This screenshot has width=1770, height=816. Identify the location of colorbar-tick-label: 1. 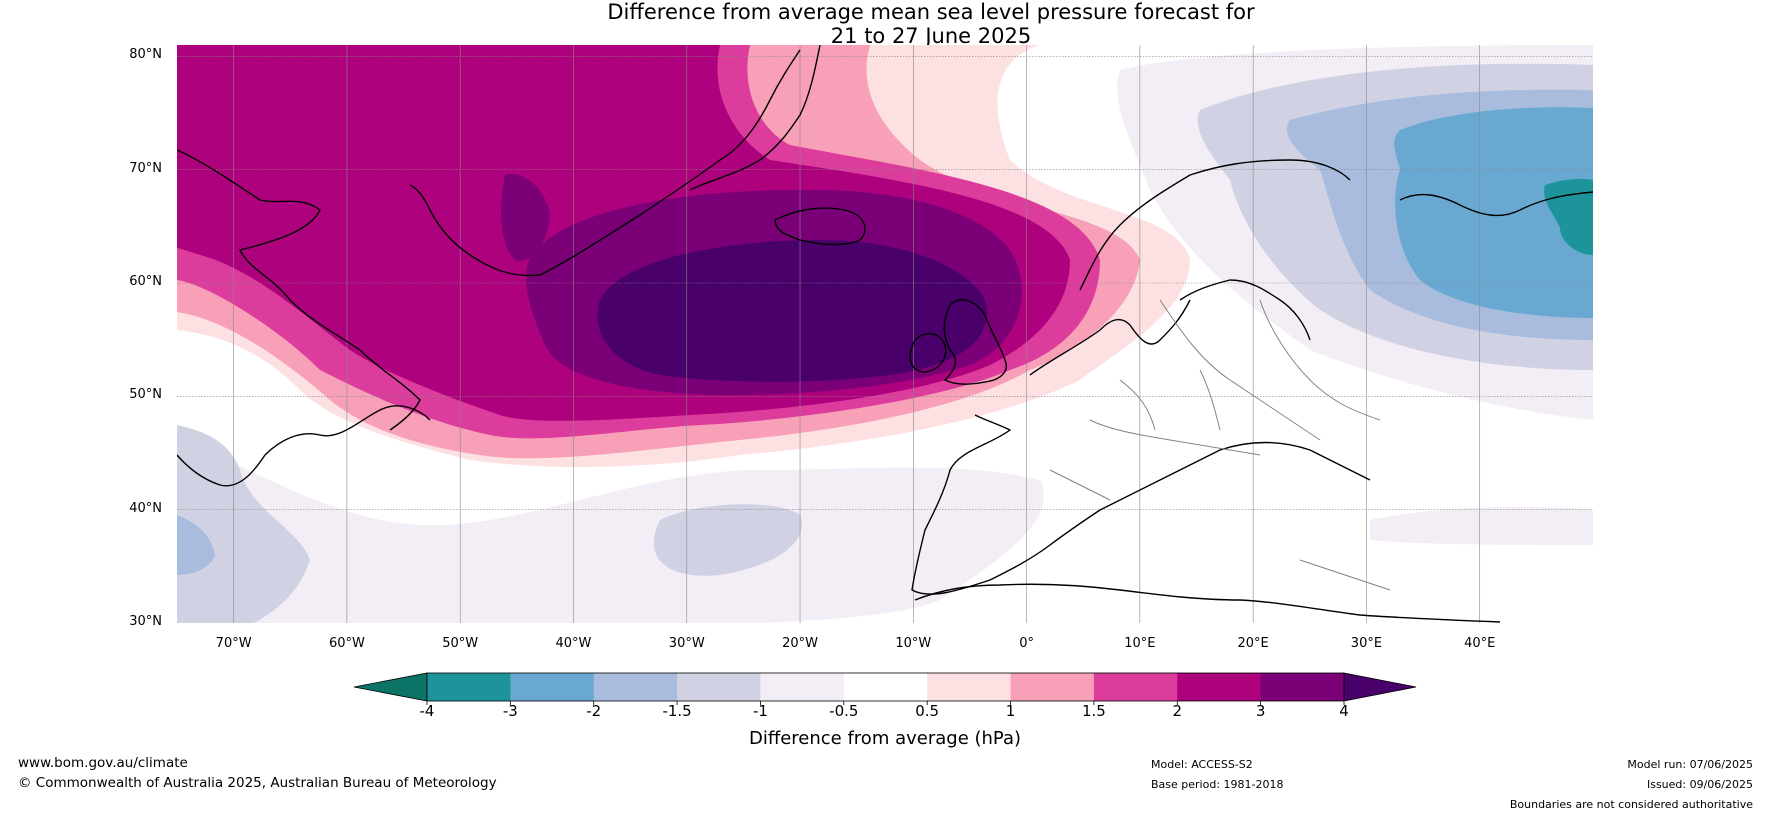
(1010, 711).